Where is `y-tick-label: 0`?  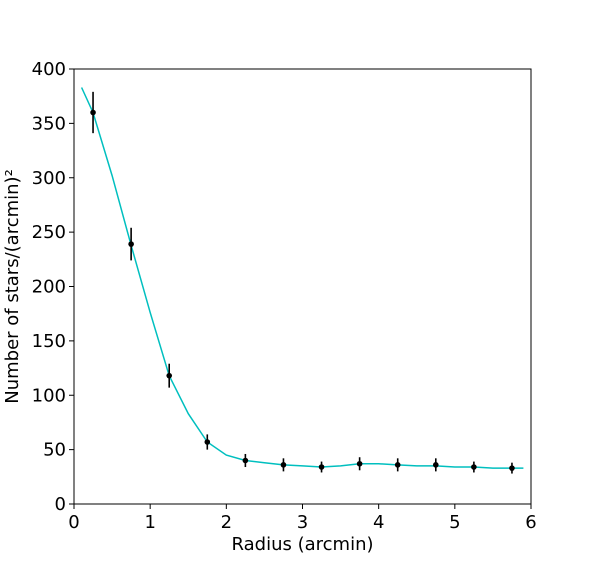
y-tick-label: 0 is located at coordinates (60, 504).